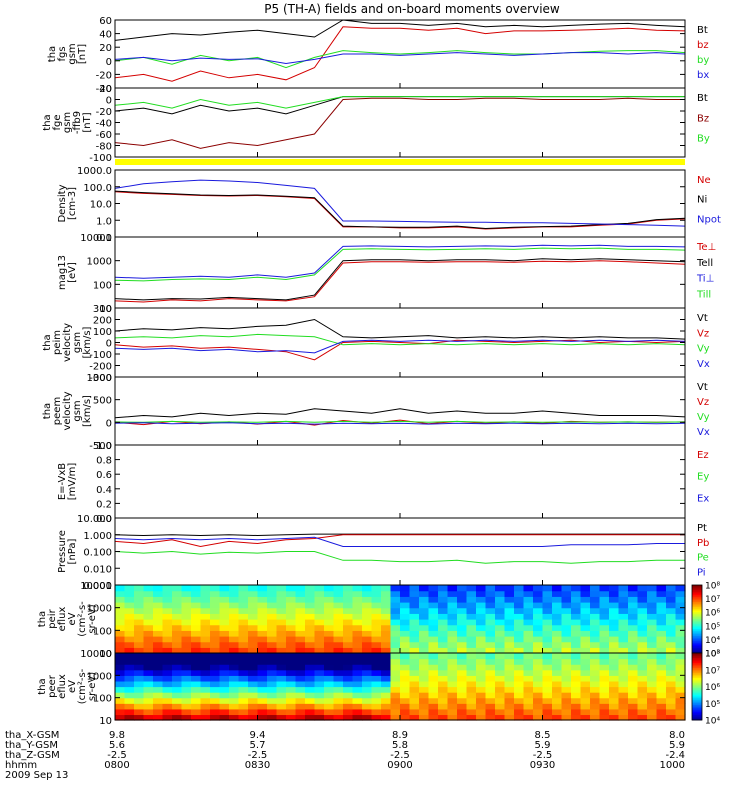  Describe the element at coordinates (675, 755) in the screenshot. I see `x-tick-label: -2.4` at that location.